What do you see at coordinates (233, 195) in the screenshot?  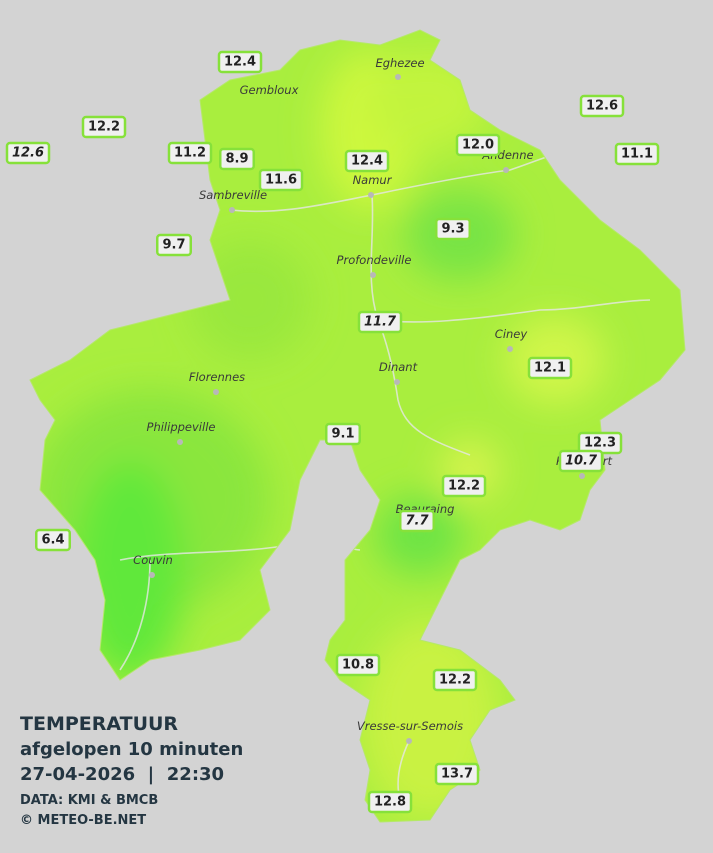 I see `place-label: Sambreville` at bounding box center [233, 195].